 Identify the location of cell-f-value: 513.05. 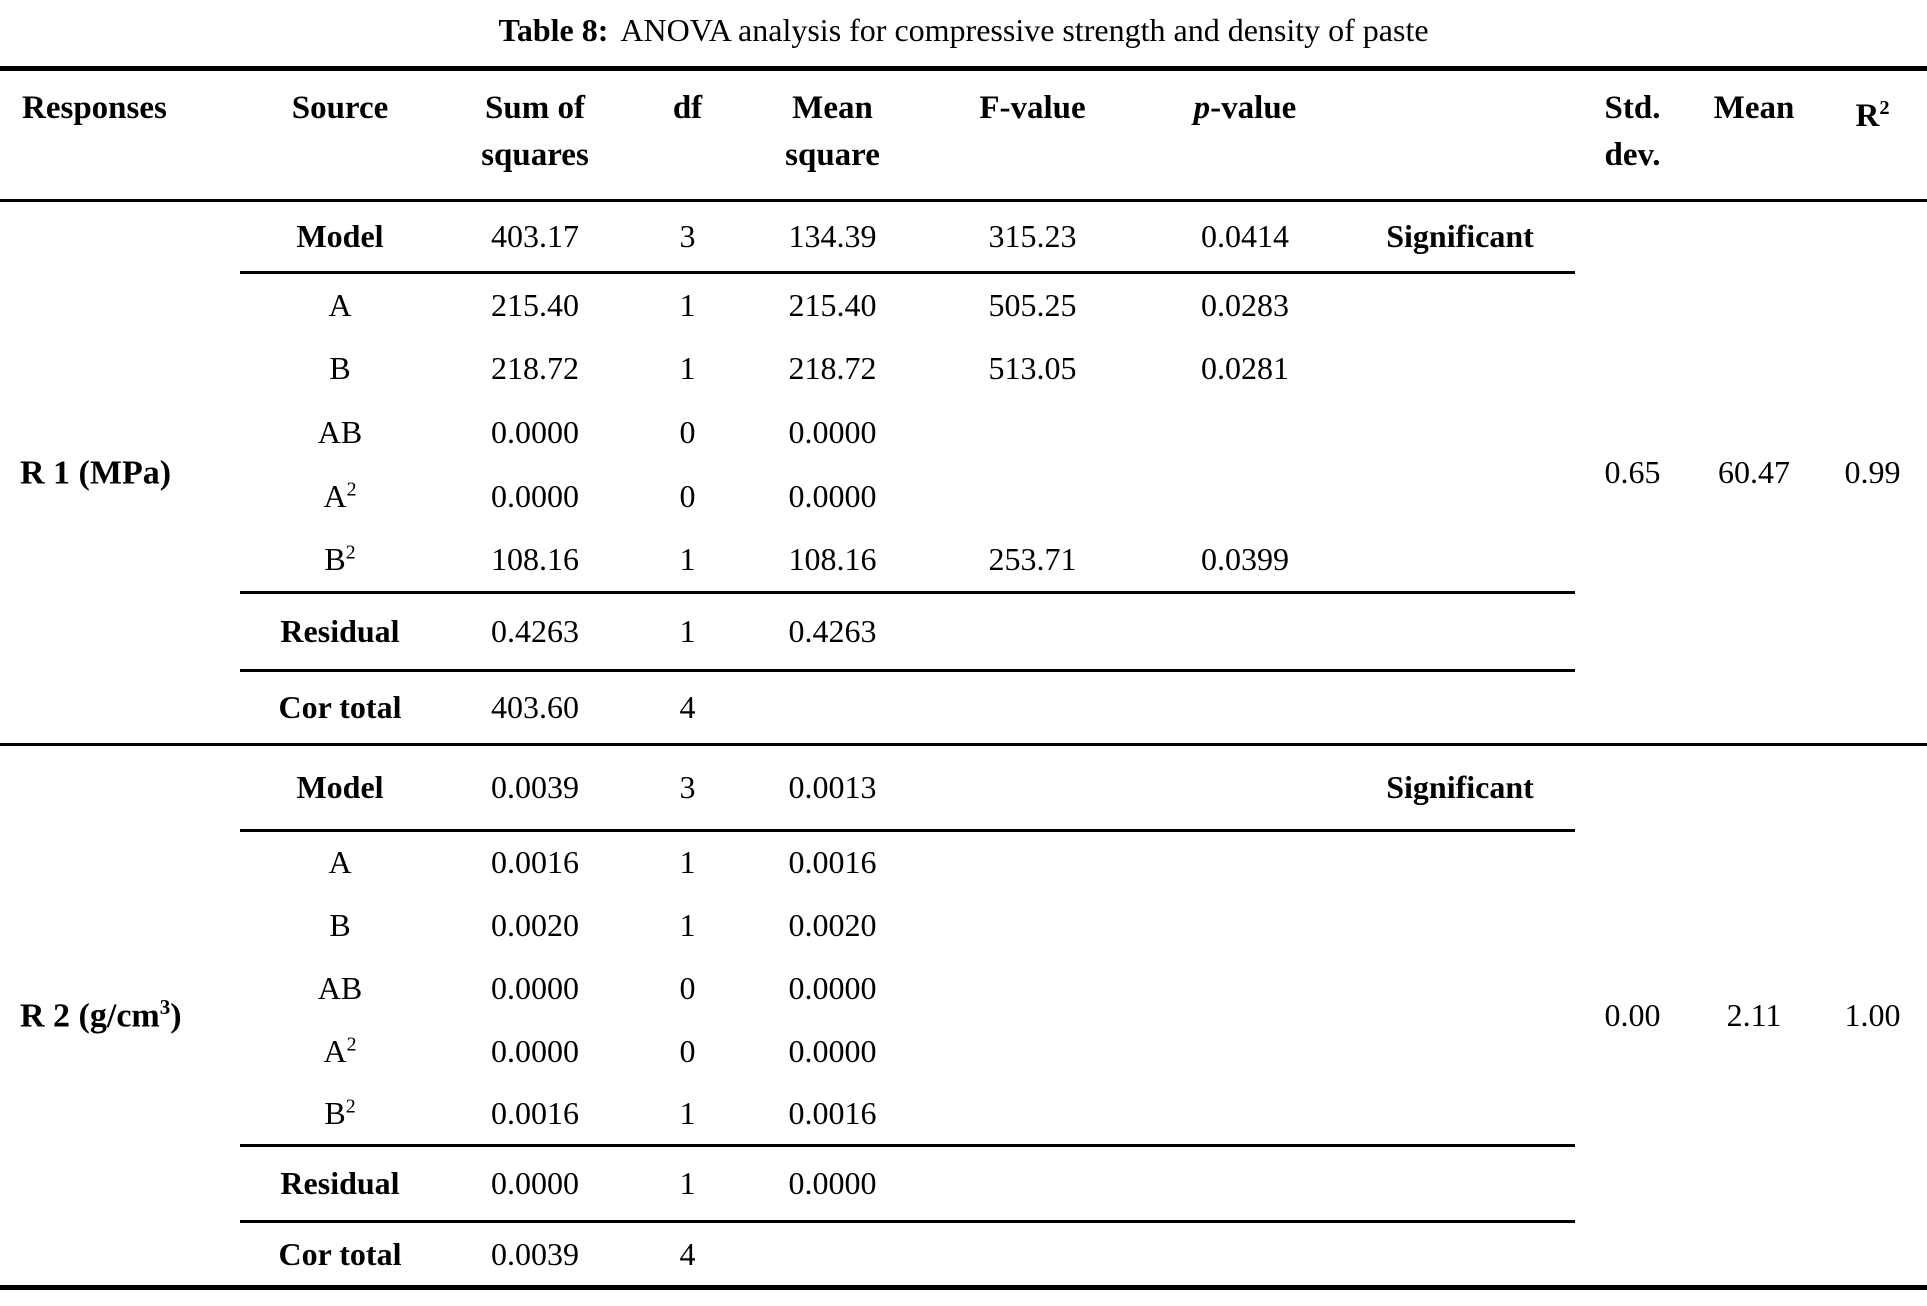
(1032, 368).